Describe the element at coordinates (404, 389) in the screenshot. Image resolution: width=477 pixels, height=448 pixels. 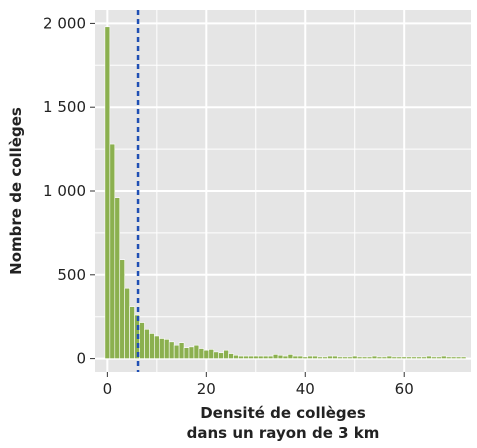
I see `x-tick-label: 60` at that location.